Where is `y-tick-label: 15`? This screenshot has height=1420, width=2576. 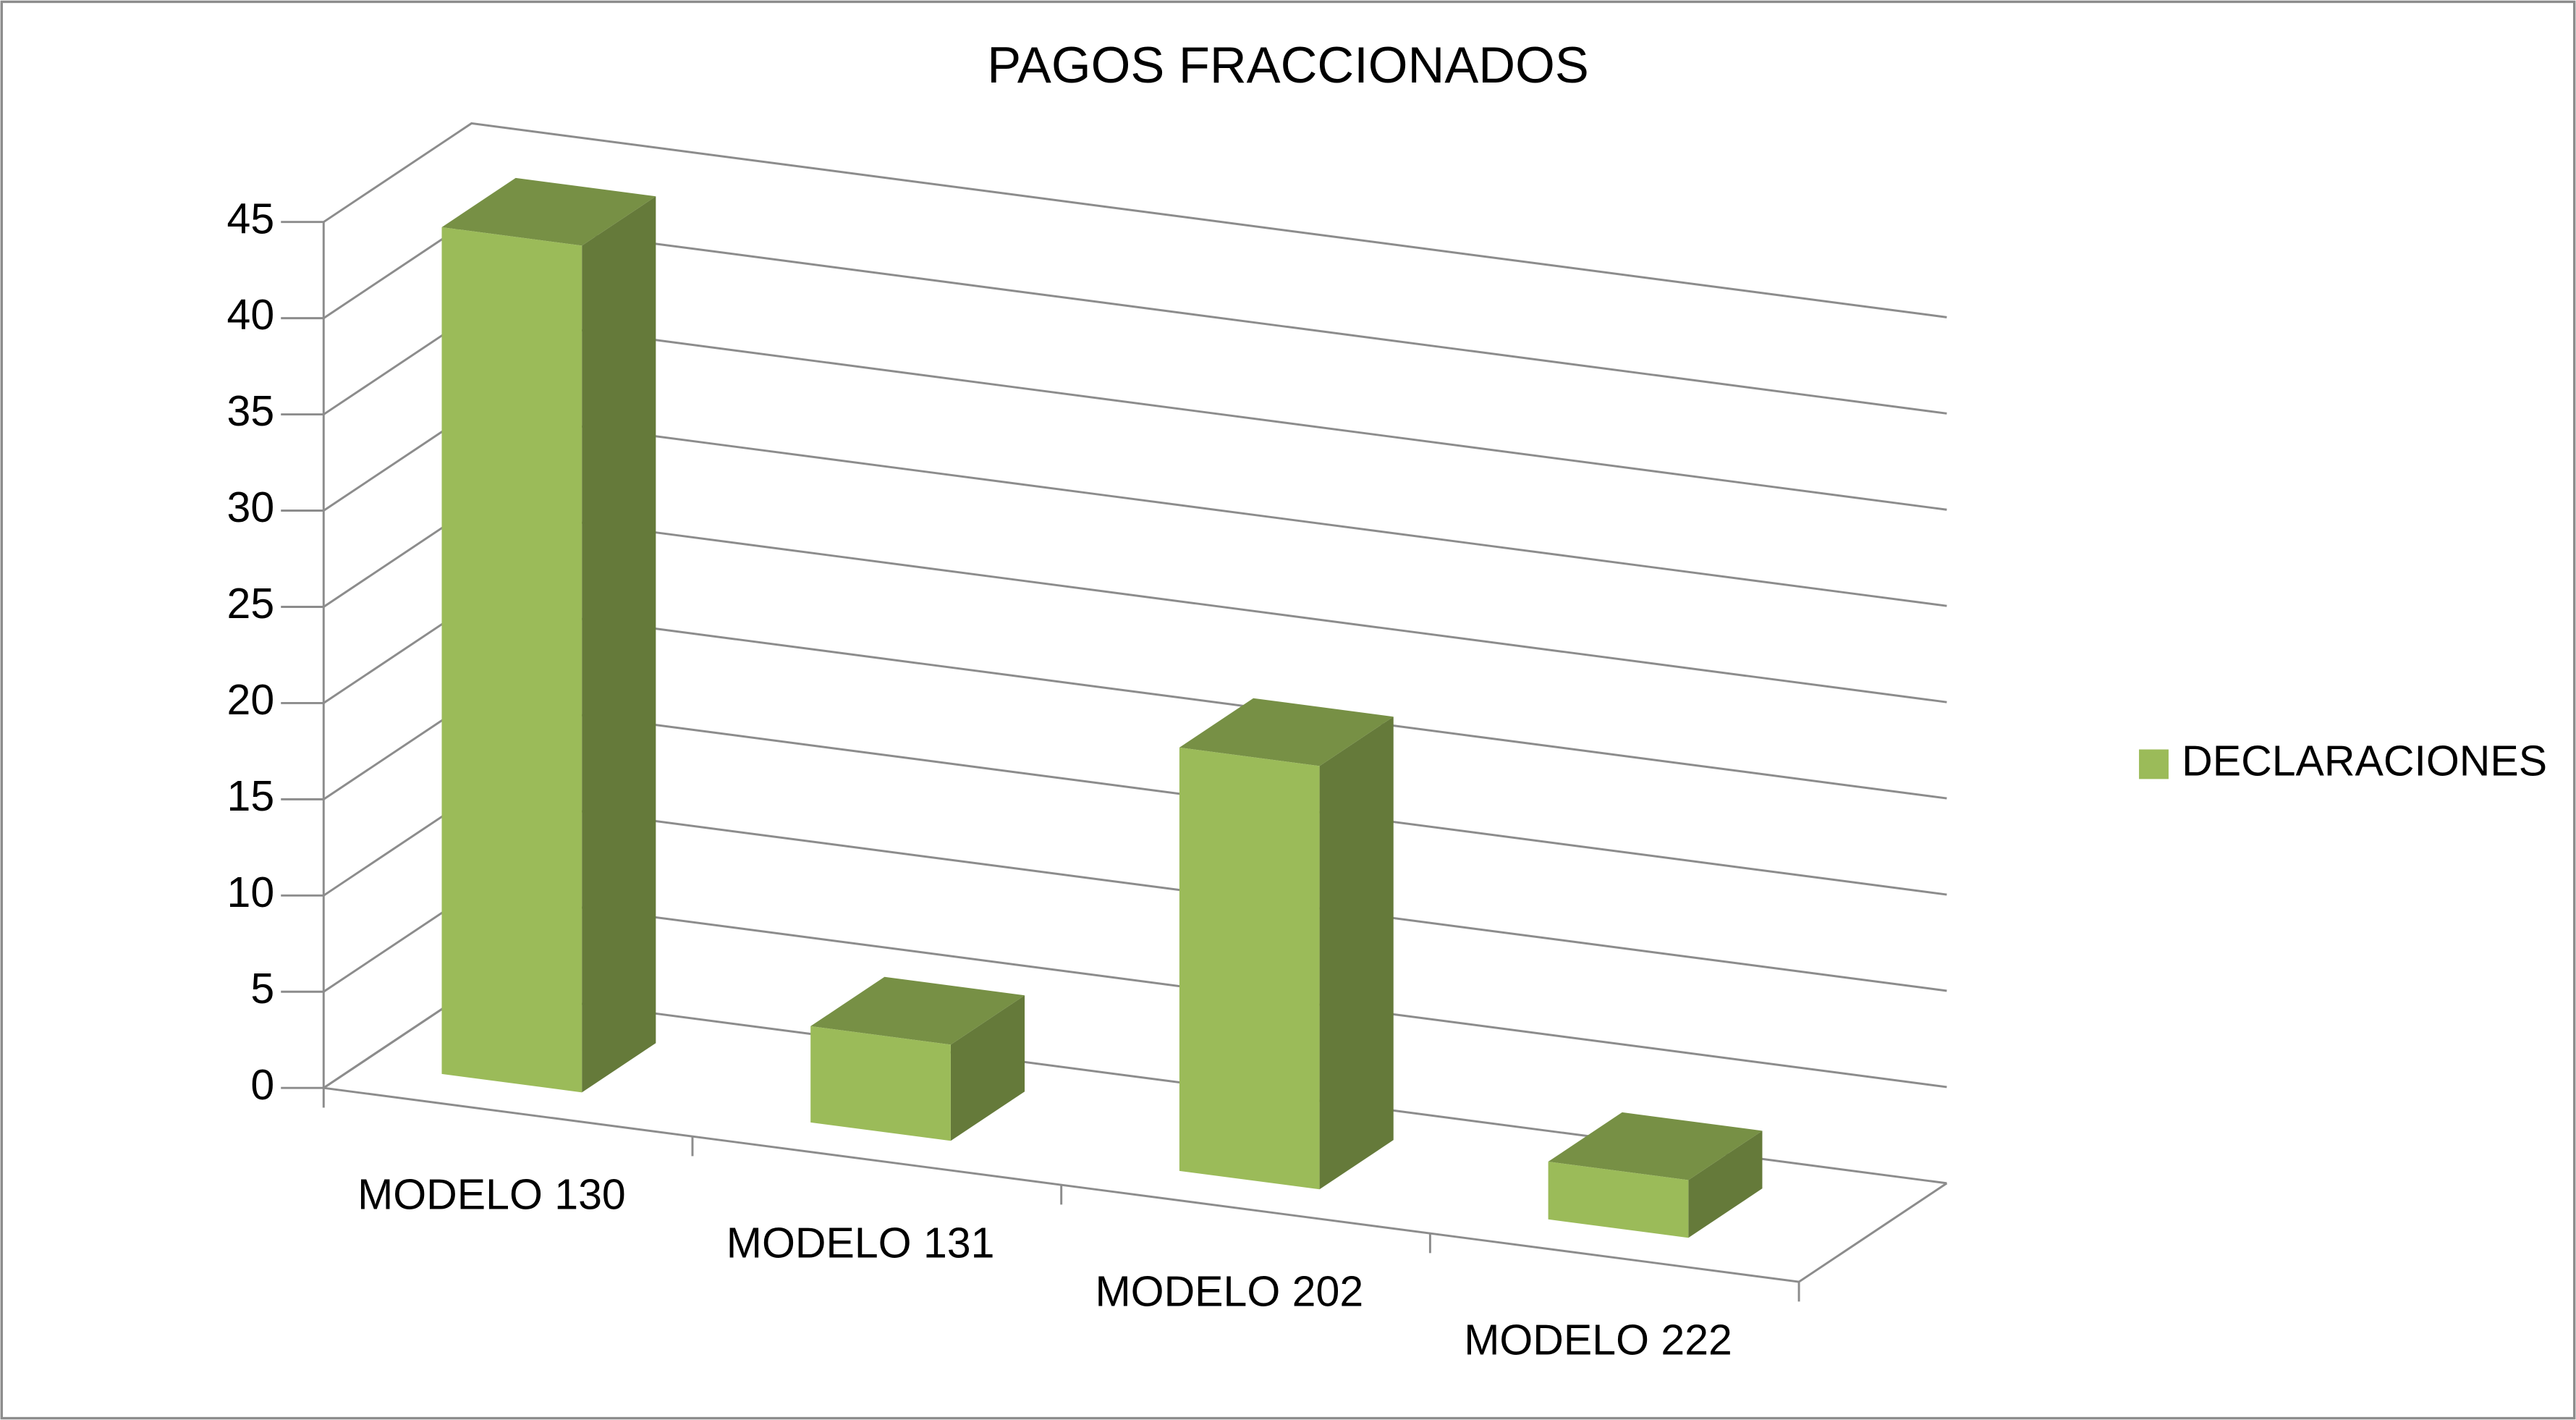 y-tick-label: 15 is located at coordinates (251, 796).